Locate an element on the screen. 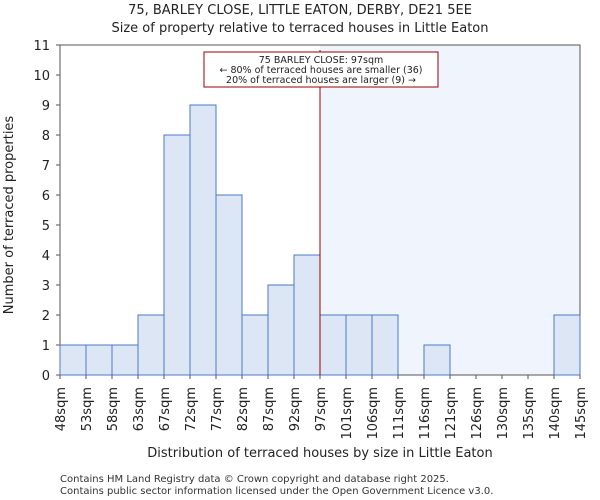 The height and width of the screenshot is (500, 600). x-tick-label: 116sqm is located at coordinates (425, 413).